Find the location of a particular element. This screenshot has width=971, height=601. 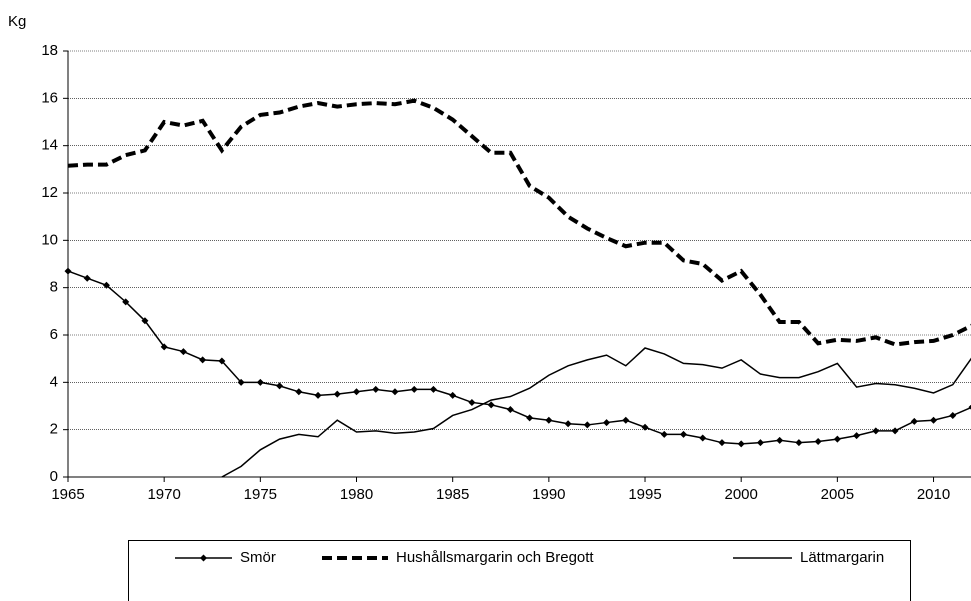

y-tick-label: 4 is located at coordinates (54, 381).